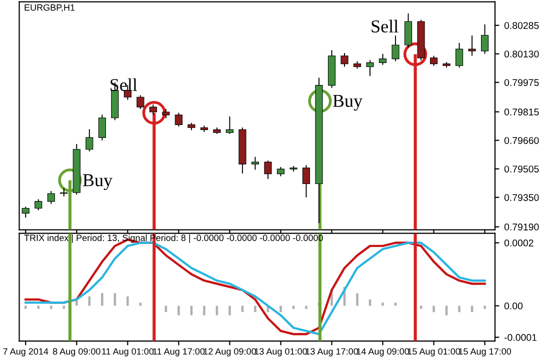  I want to click on chart-title: EURGBP,H1, so click(49, 8).